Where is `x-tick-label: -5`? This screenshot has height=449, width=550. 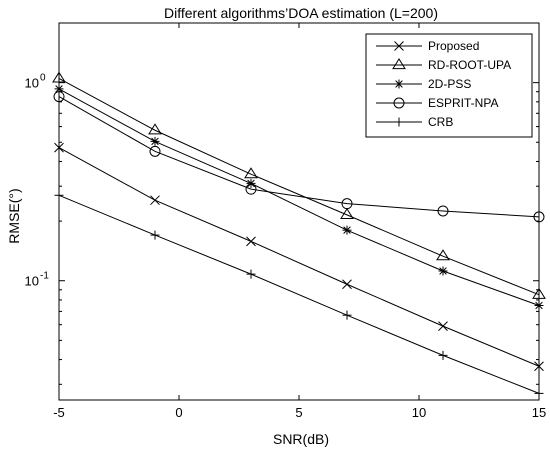 x-tick-label: -5 is located at coordinates (59, 412).